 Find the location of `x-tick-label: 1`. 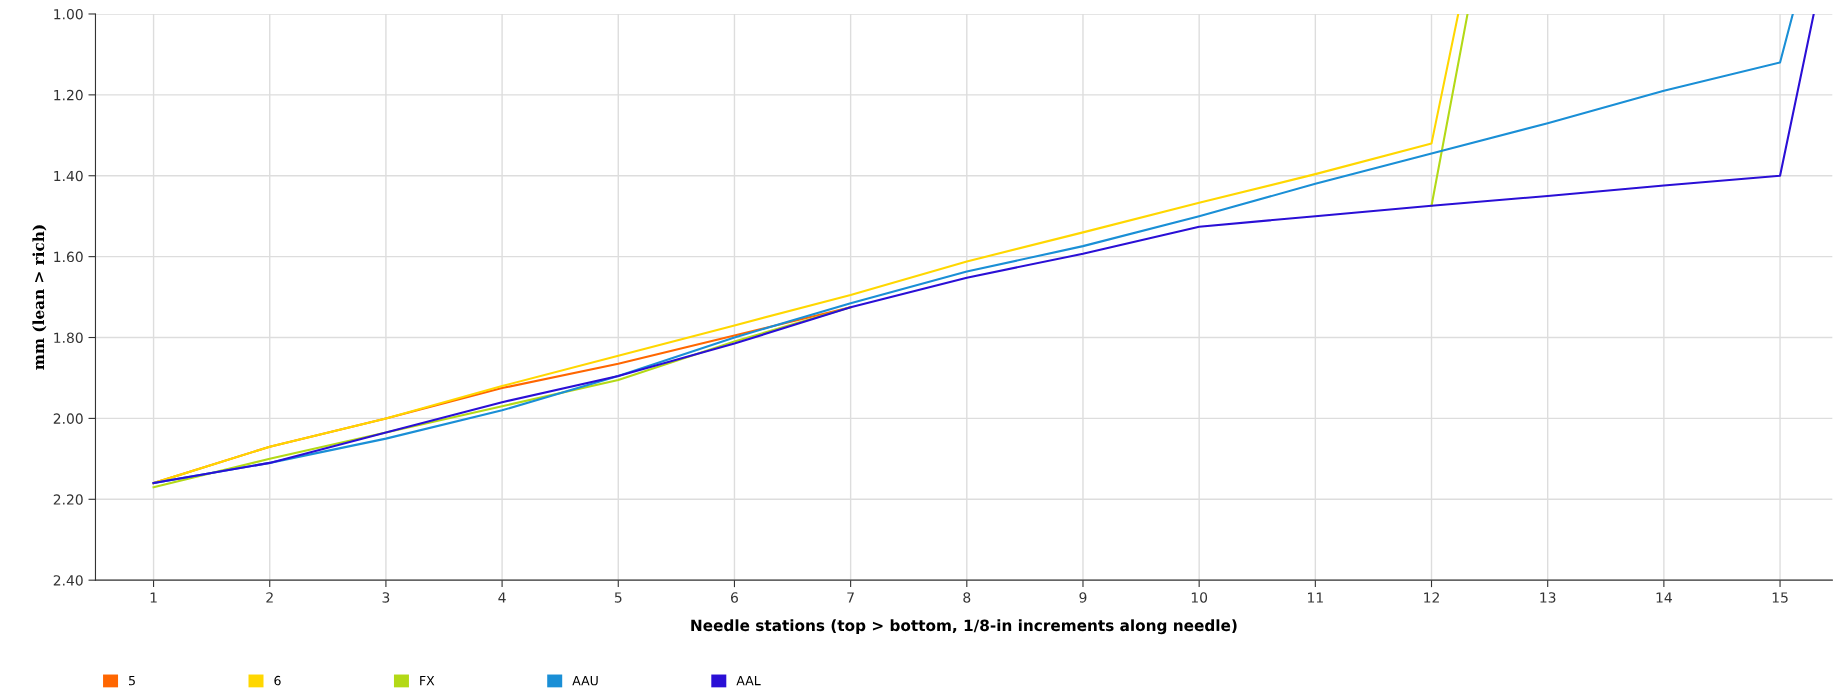

x-tick-label: 1 is located at coordinates (153, 597).